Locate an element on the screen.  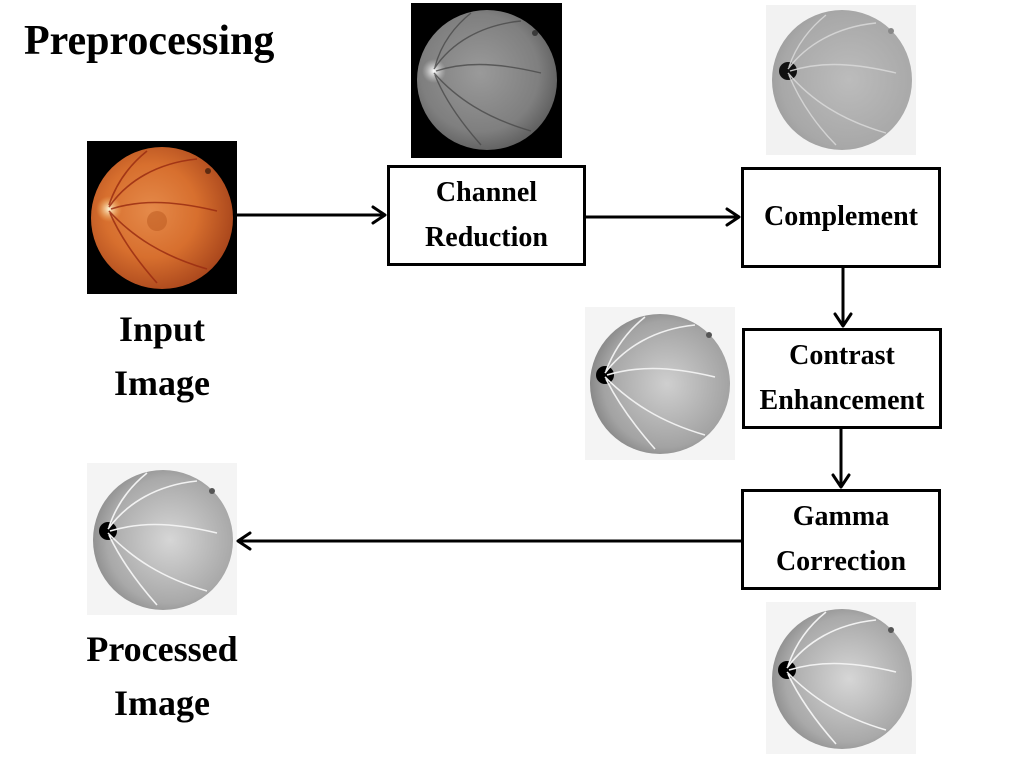
arrow-channel-reduction-to-complement is located at coordinates (662, 217).